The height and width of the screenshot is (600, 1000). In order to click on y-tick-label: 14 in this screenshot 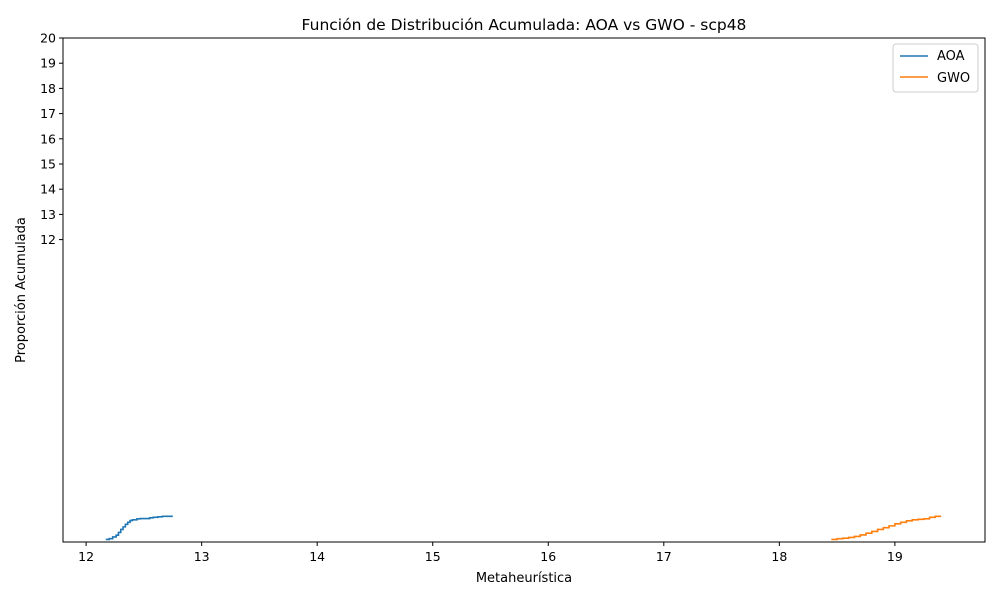, I will do `click(48, 189)`.